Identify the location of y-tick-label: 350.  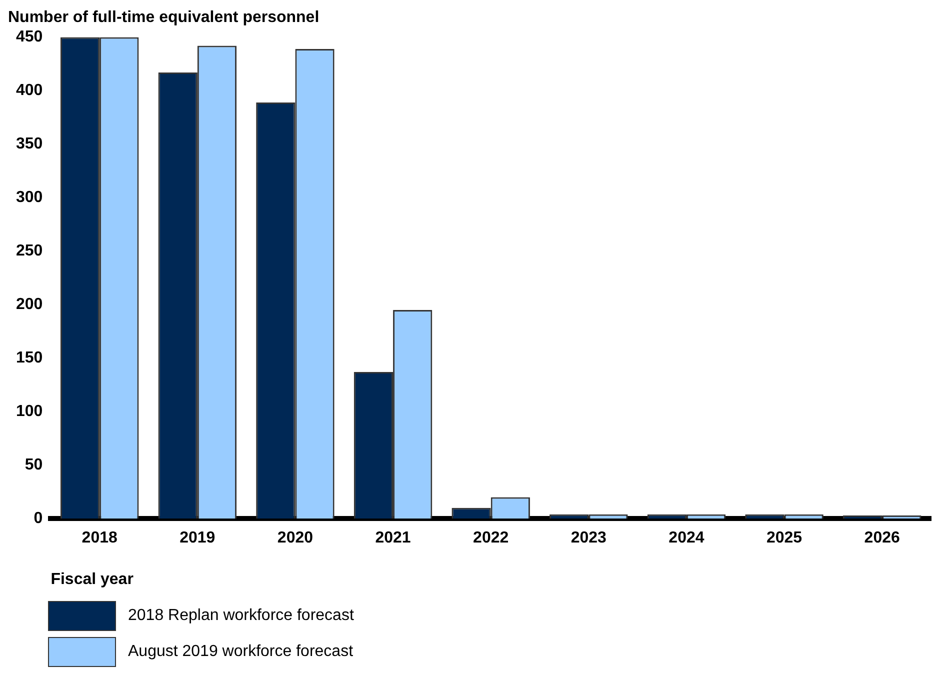
(29, 144).